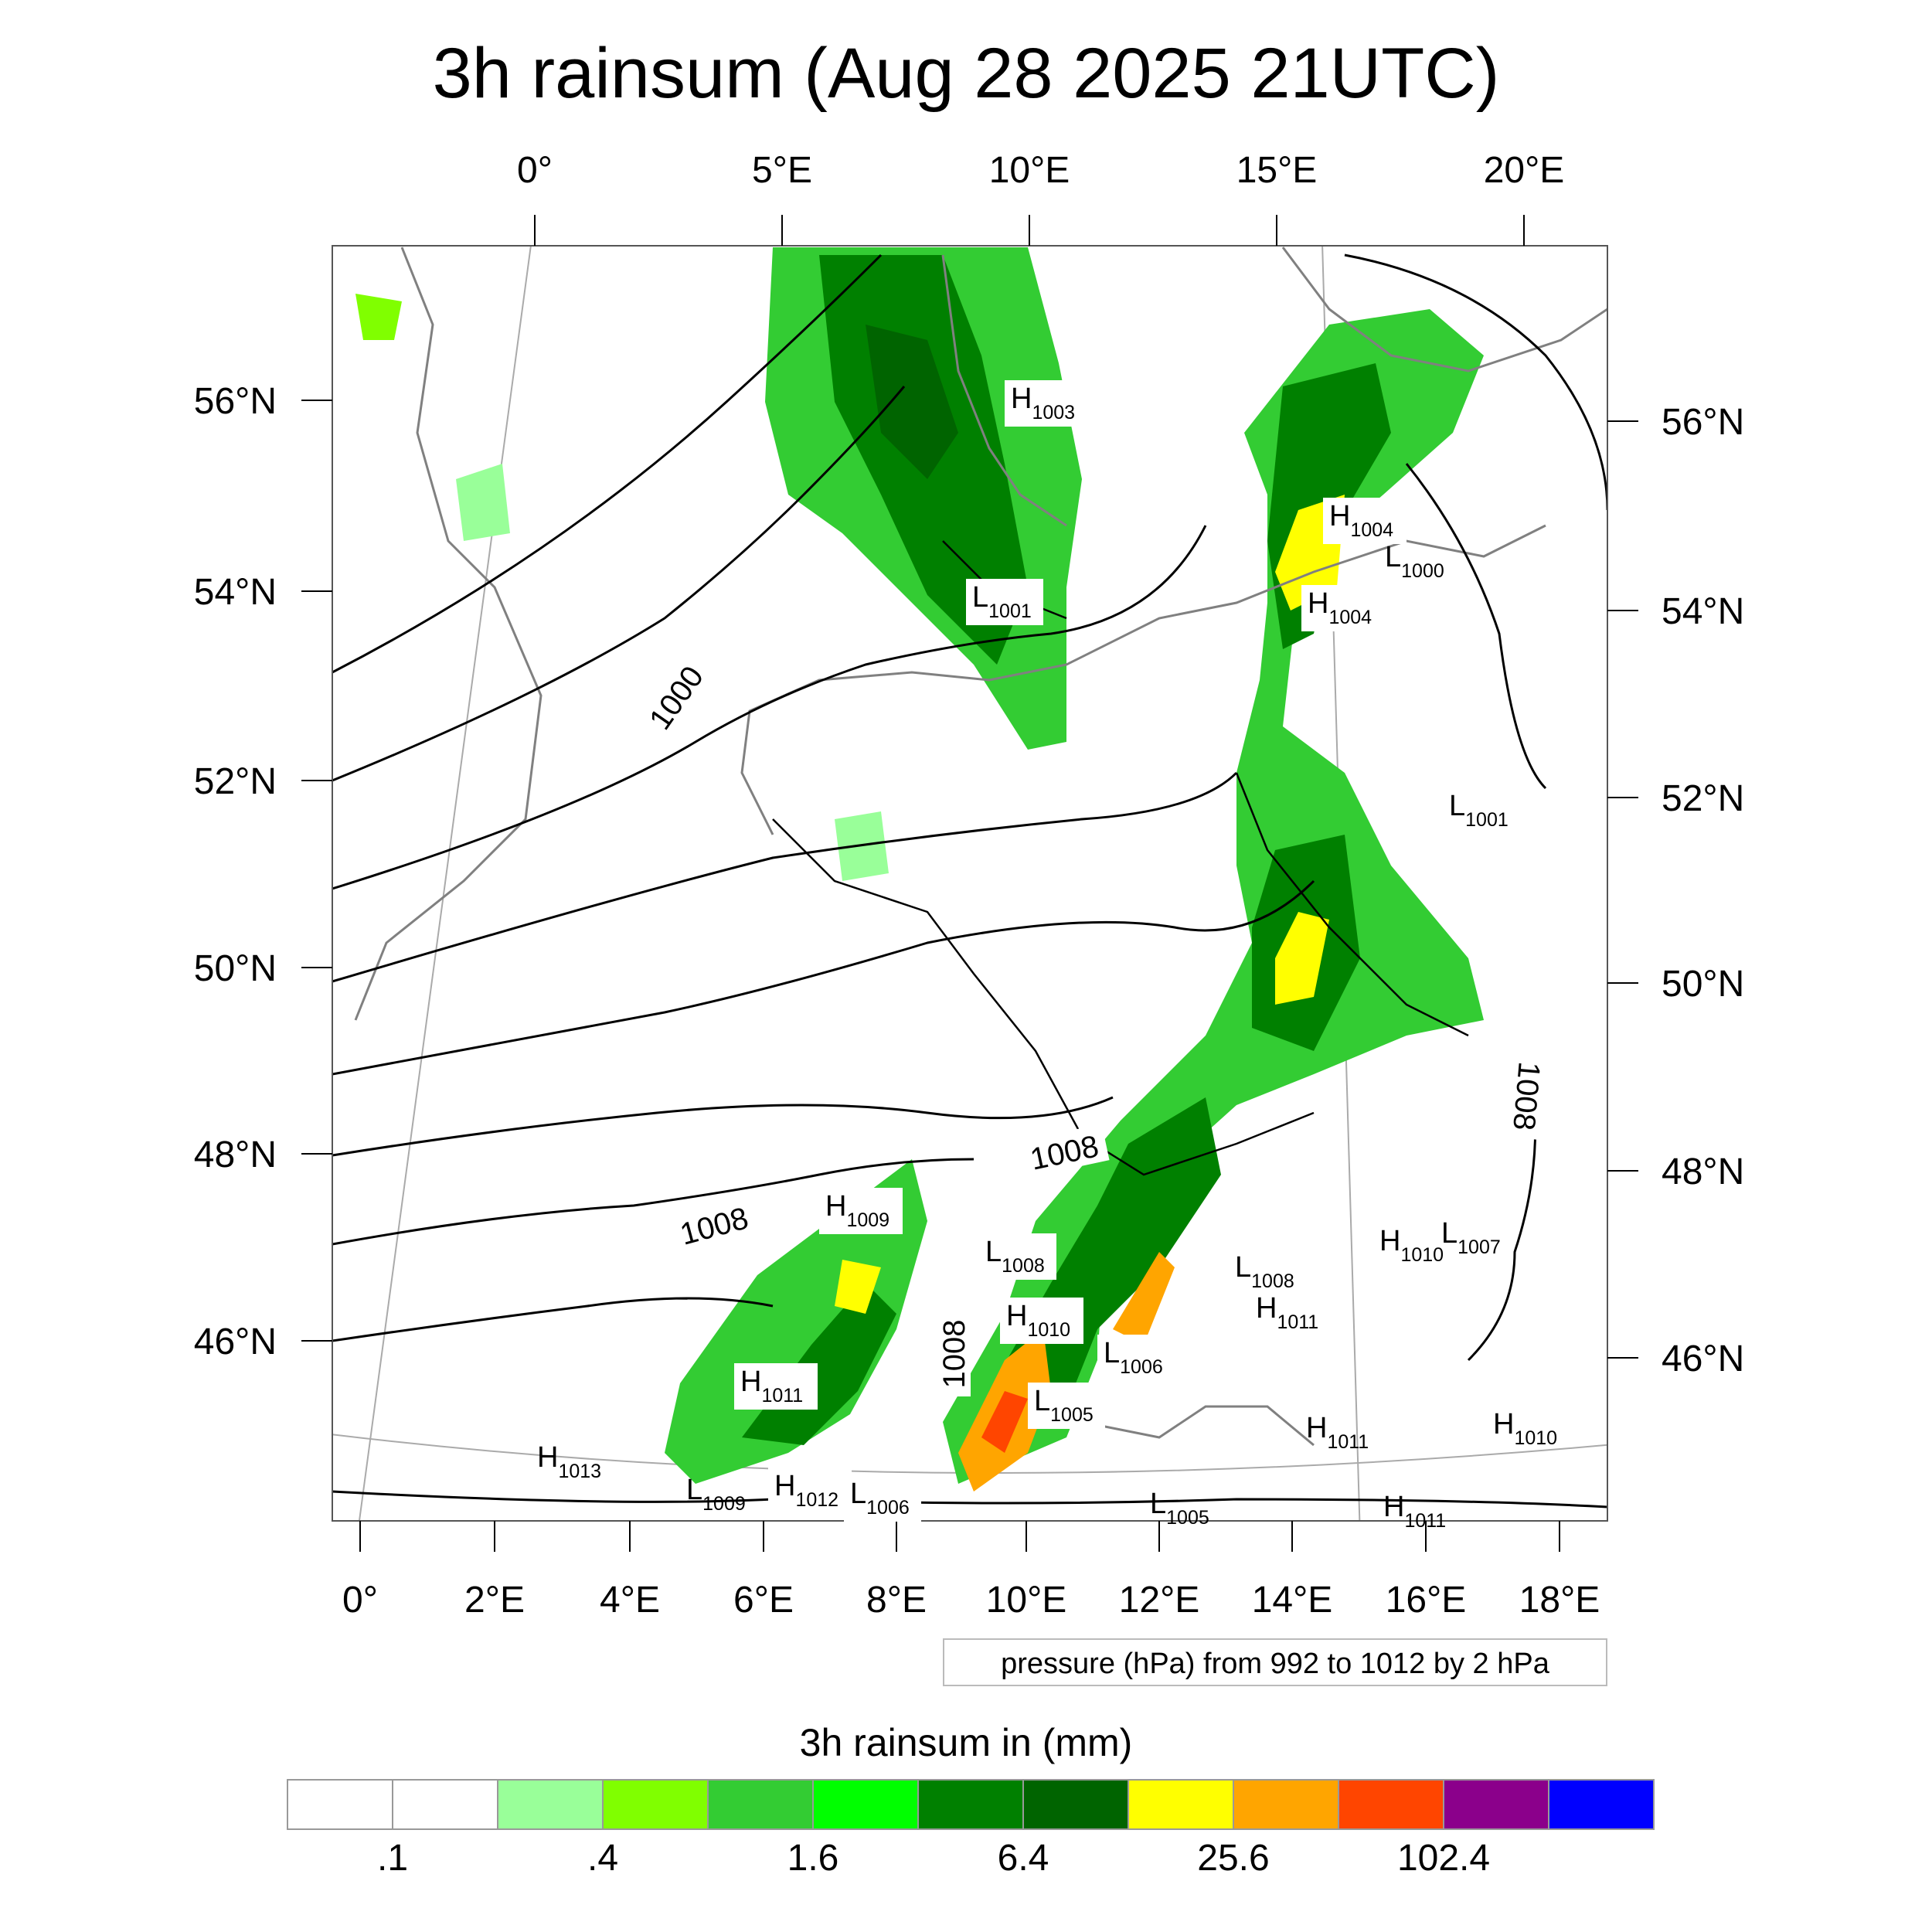 This screenshot has width=1932, height=1932. I want to click on coast-denmark, so click(1004, 390).